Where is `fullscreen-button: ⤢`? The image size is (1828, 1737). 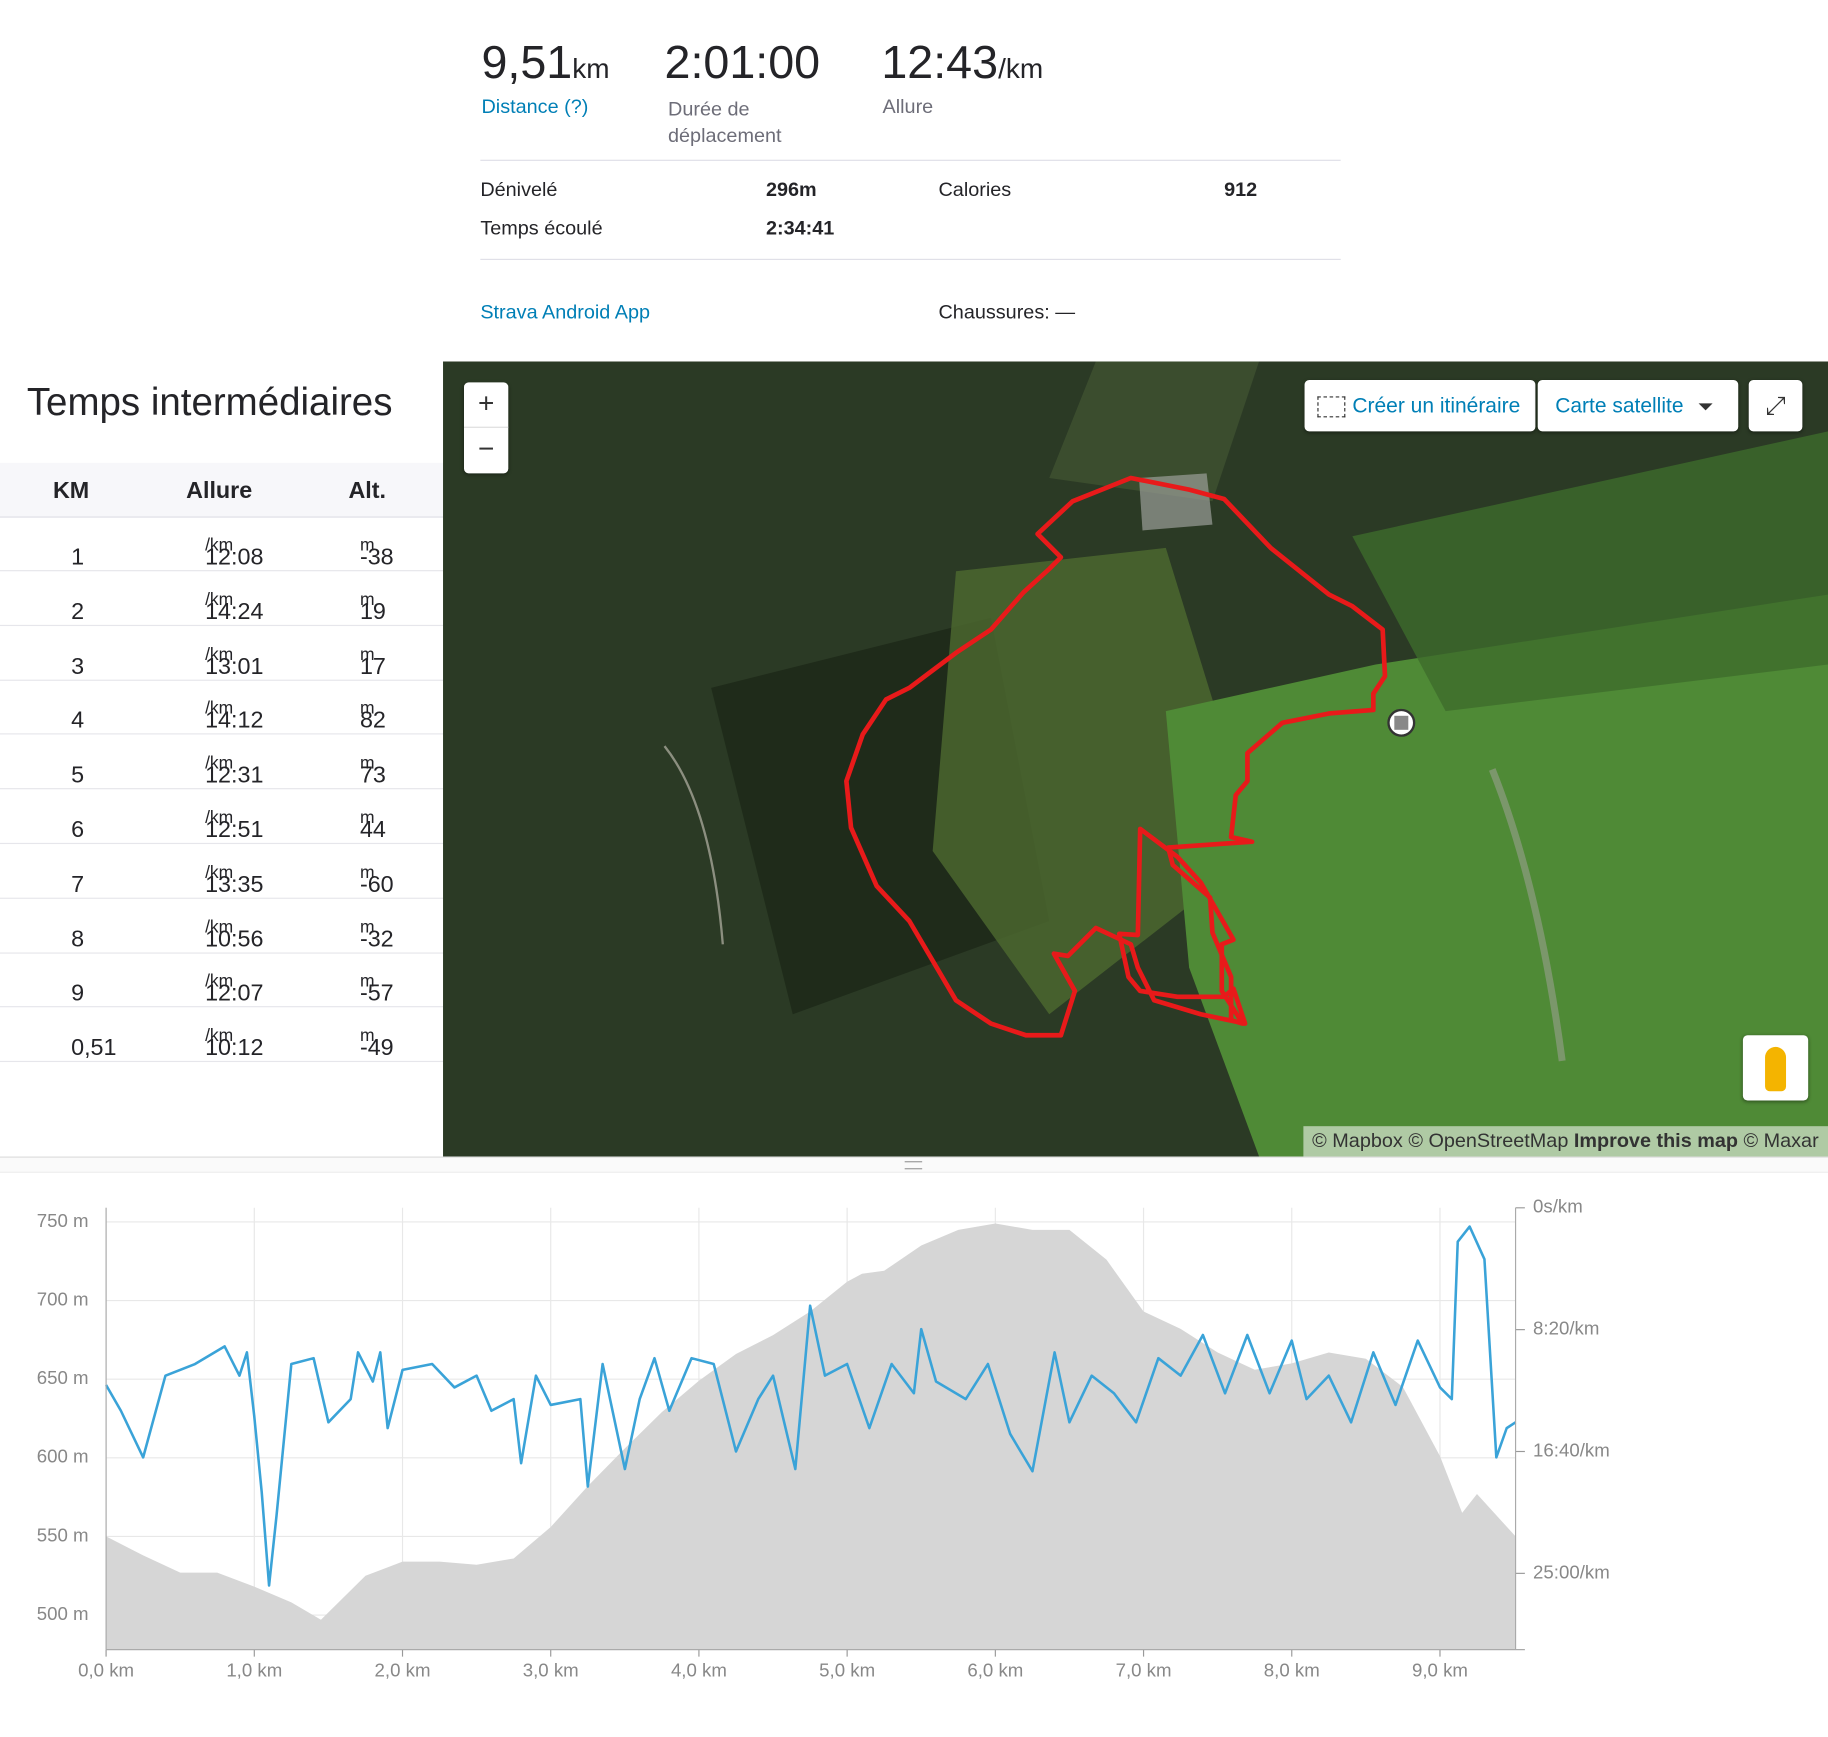
fullscreen-button: ⤢ is located at coordinates (1775, 406).